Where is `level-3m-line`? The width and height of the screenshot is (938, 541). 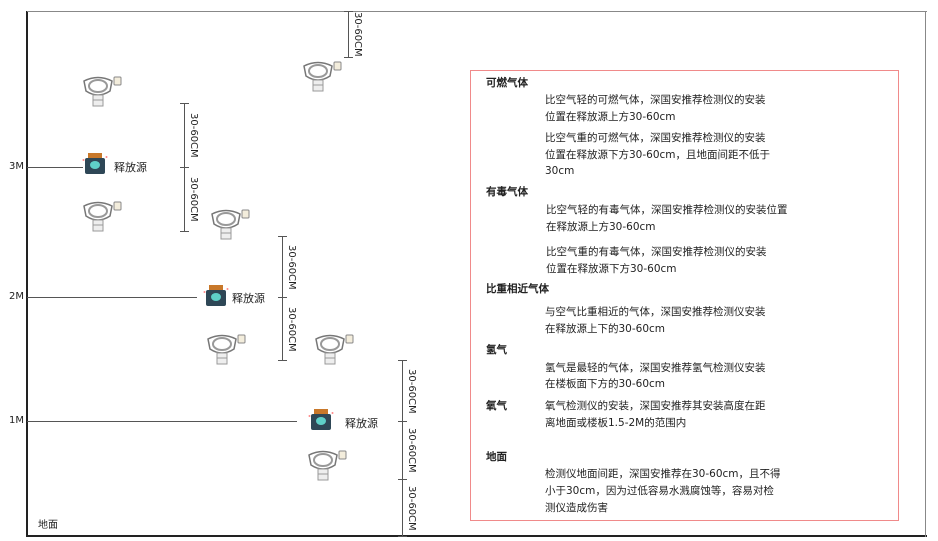
level-3m-line is located at coordinates (55, 167).